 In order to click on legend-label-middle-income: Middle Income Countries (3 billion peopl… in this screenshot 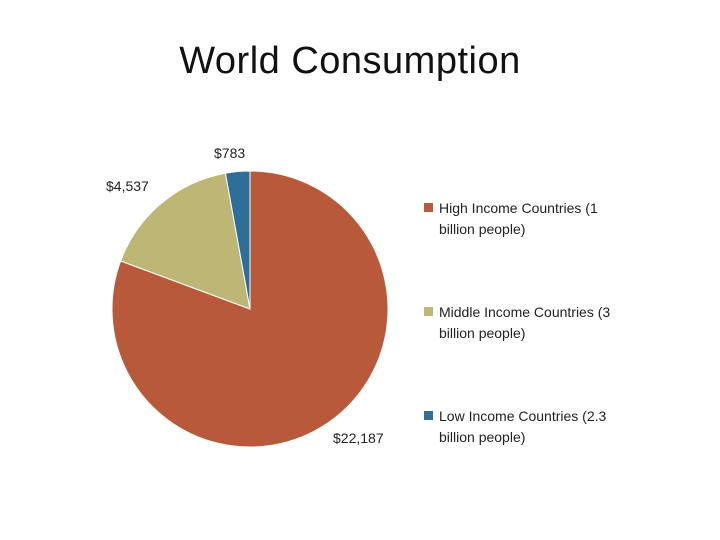, I will do `click(525, 322)`.